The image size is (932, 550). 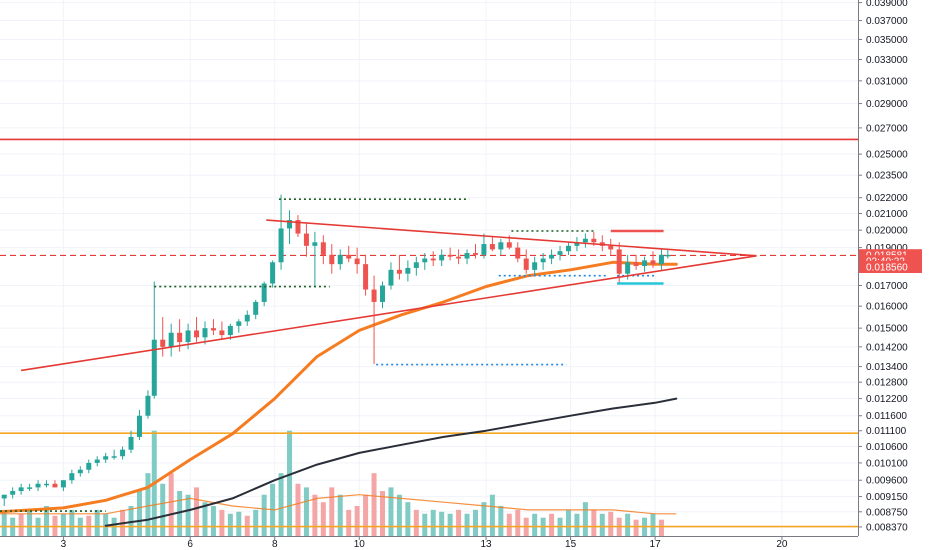 What do you see at coordinates (782, 544) in the screenshot?
I see `time-tick-label: 20` at bounding box center [782, 544].